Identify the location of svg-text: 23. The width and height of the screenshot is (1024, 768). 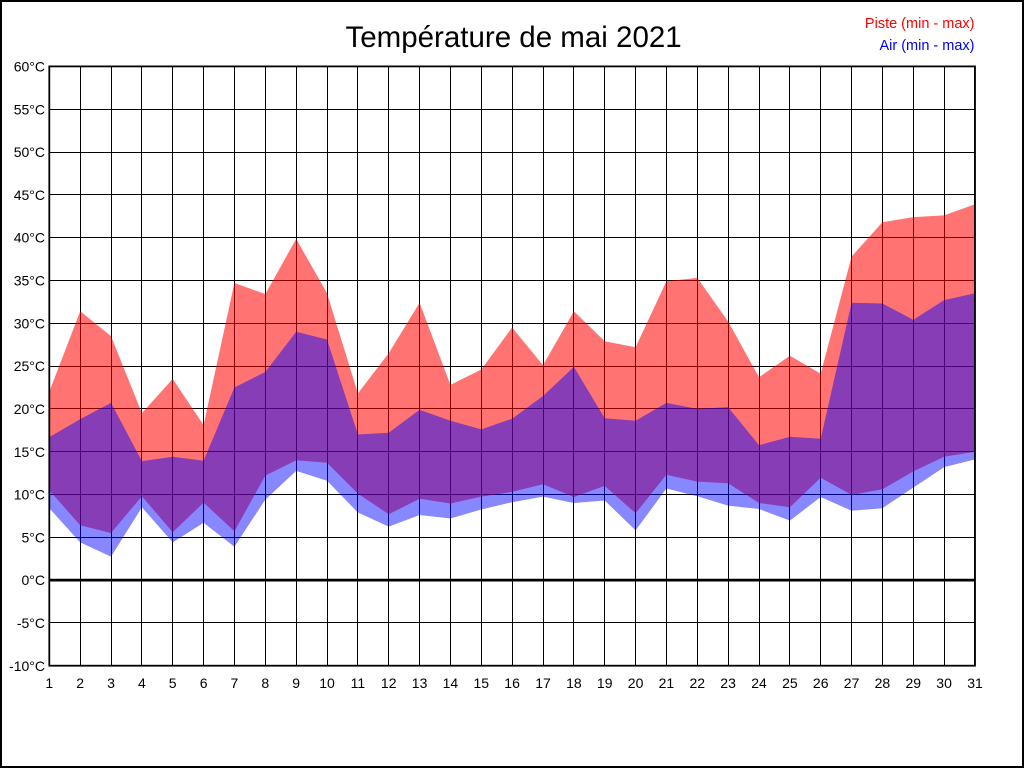
(728, 683).